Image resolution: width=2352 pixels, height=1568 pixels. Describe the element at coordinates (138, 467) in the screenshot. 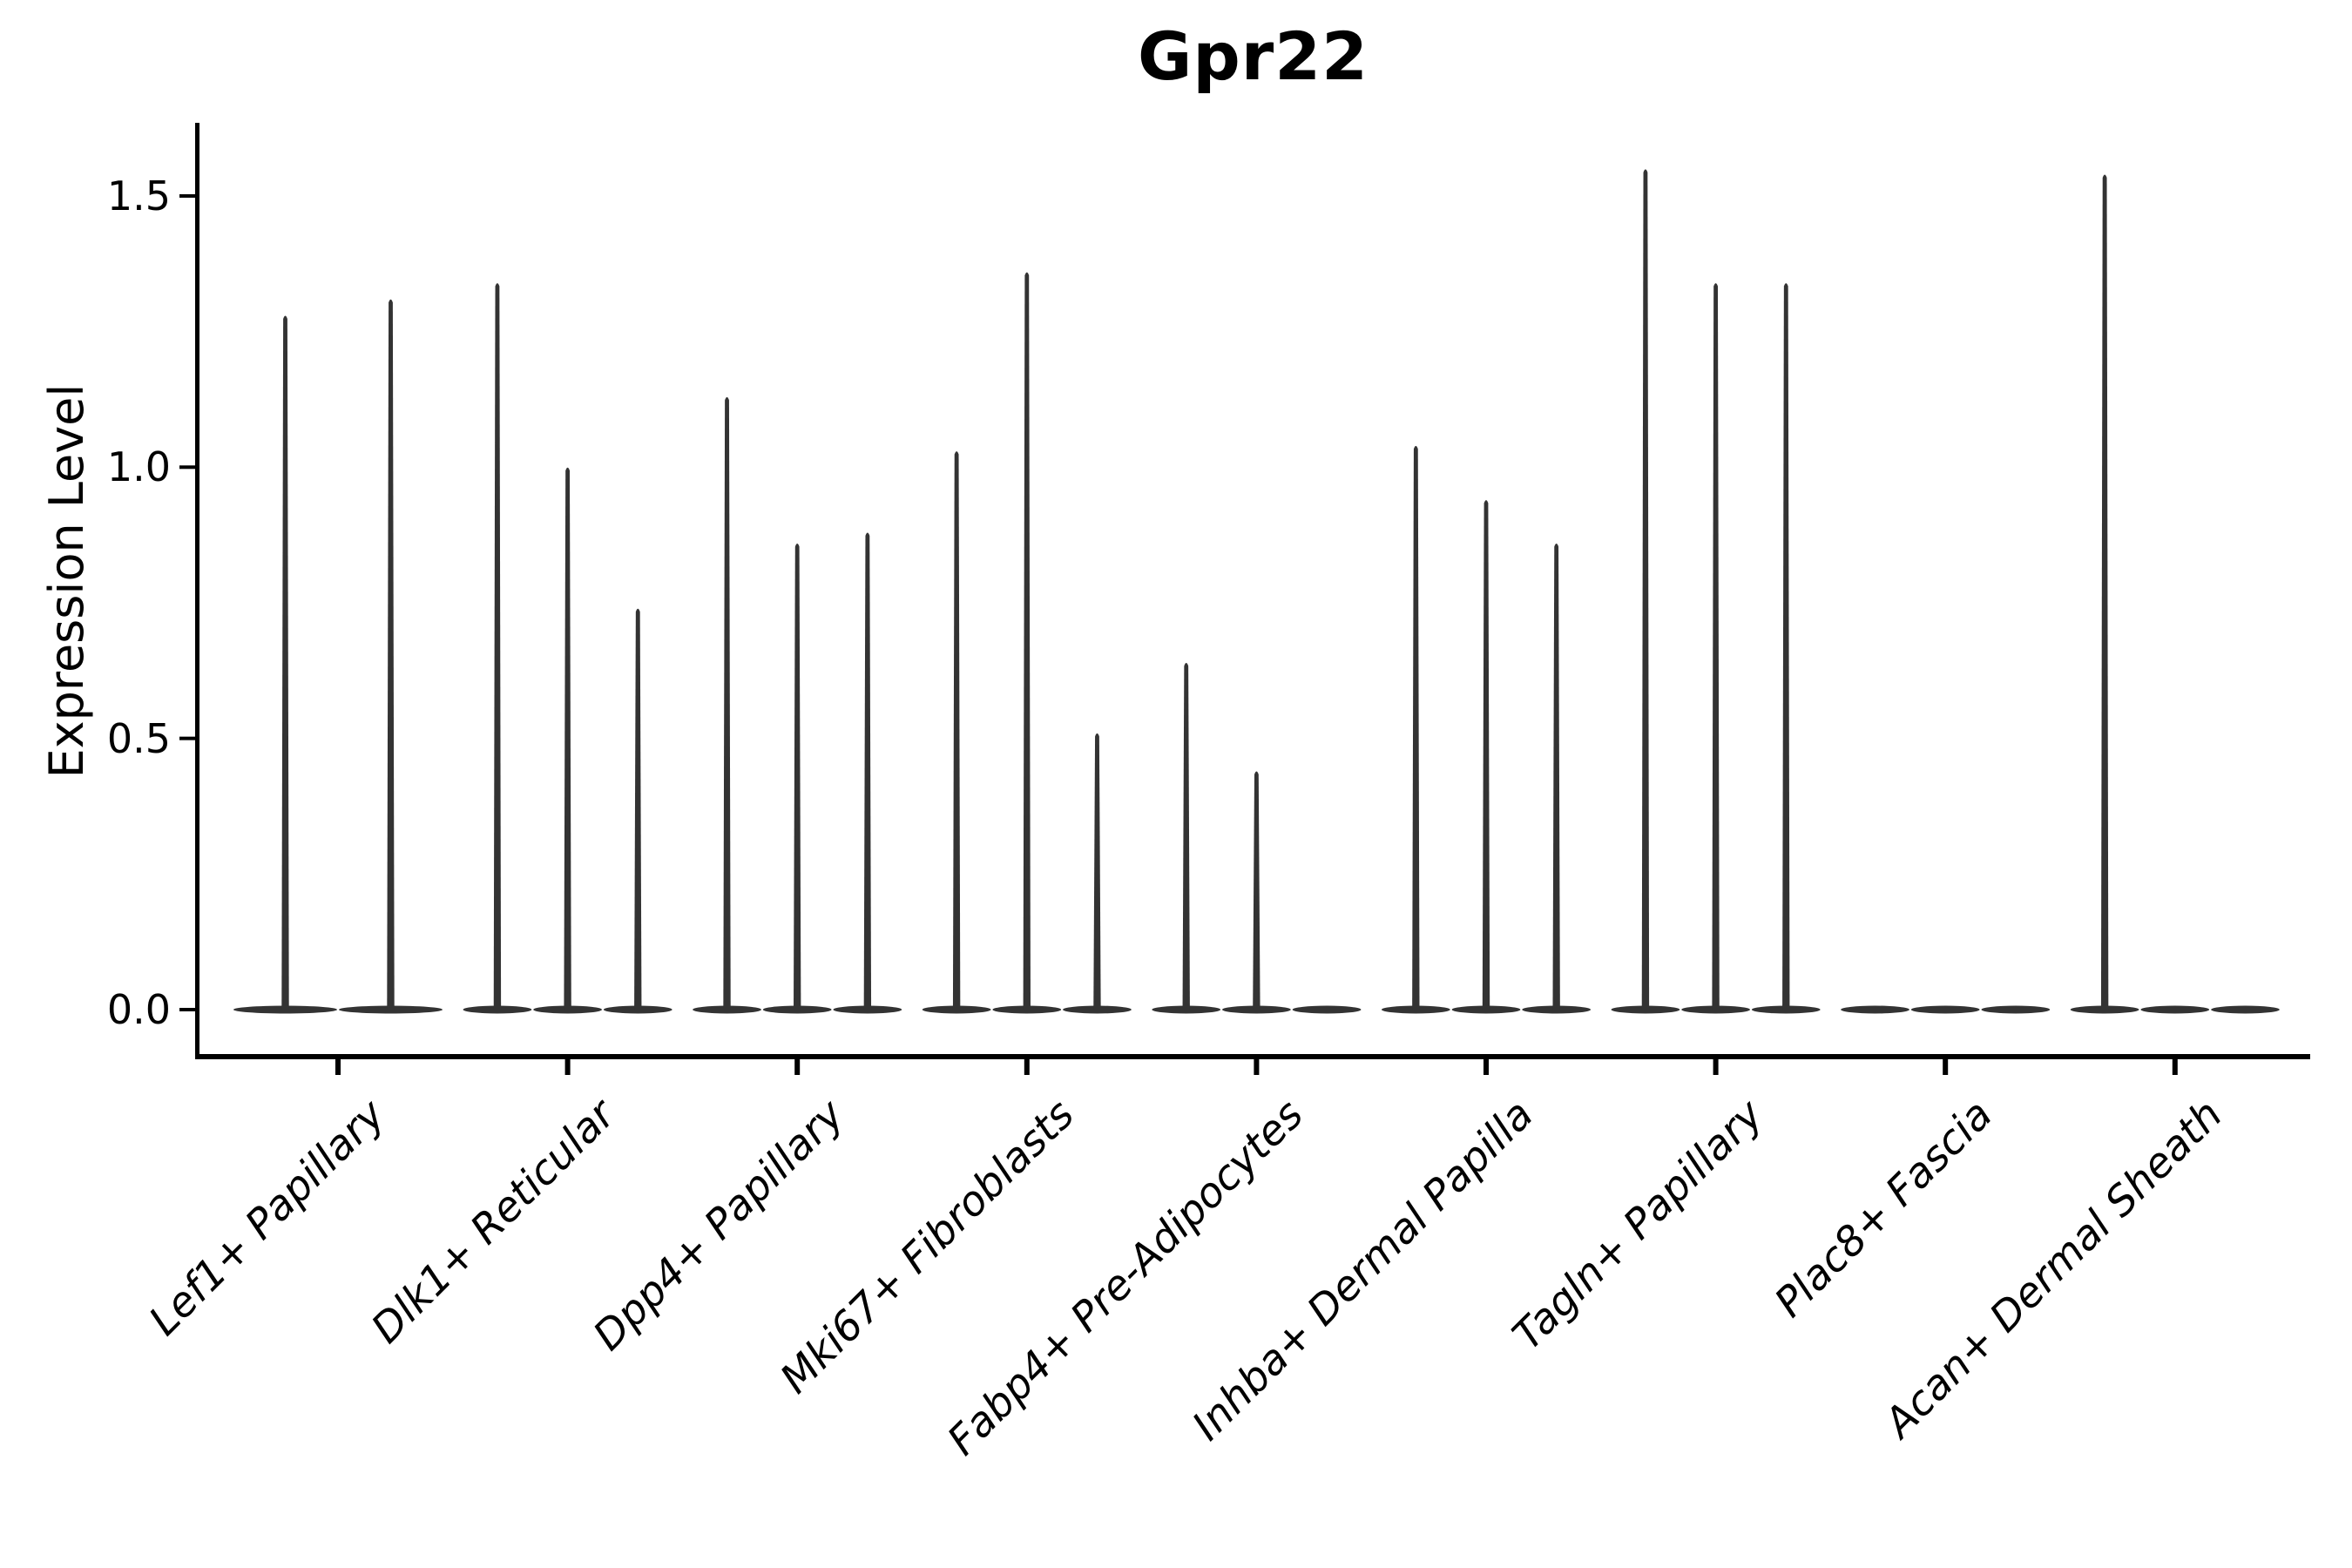

I see `y-tick-label: 1.0` at that location.